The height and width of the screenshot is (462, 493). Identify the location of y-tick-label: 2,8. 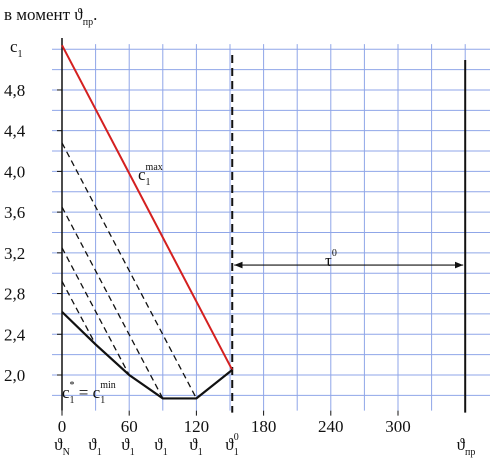
(14, 294).